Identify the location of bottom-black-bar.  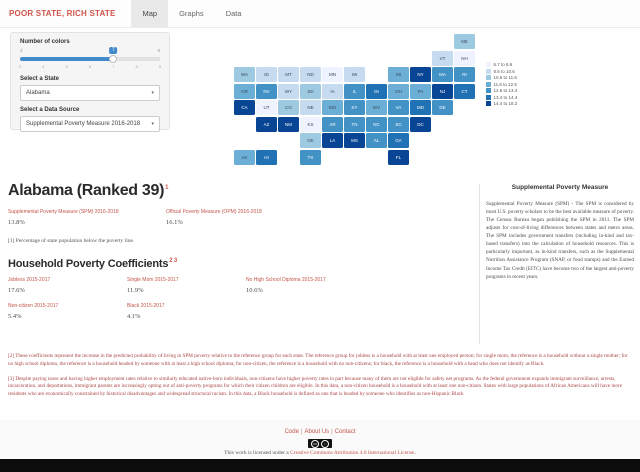
(320, 465).